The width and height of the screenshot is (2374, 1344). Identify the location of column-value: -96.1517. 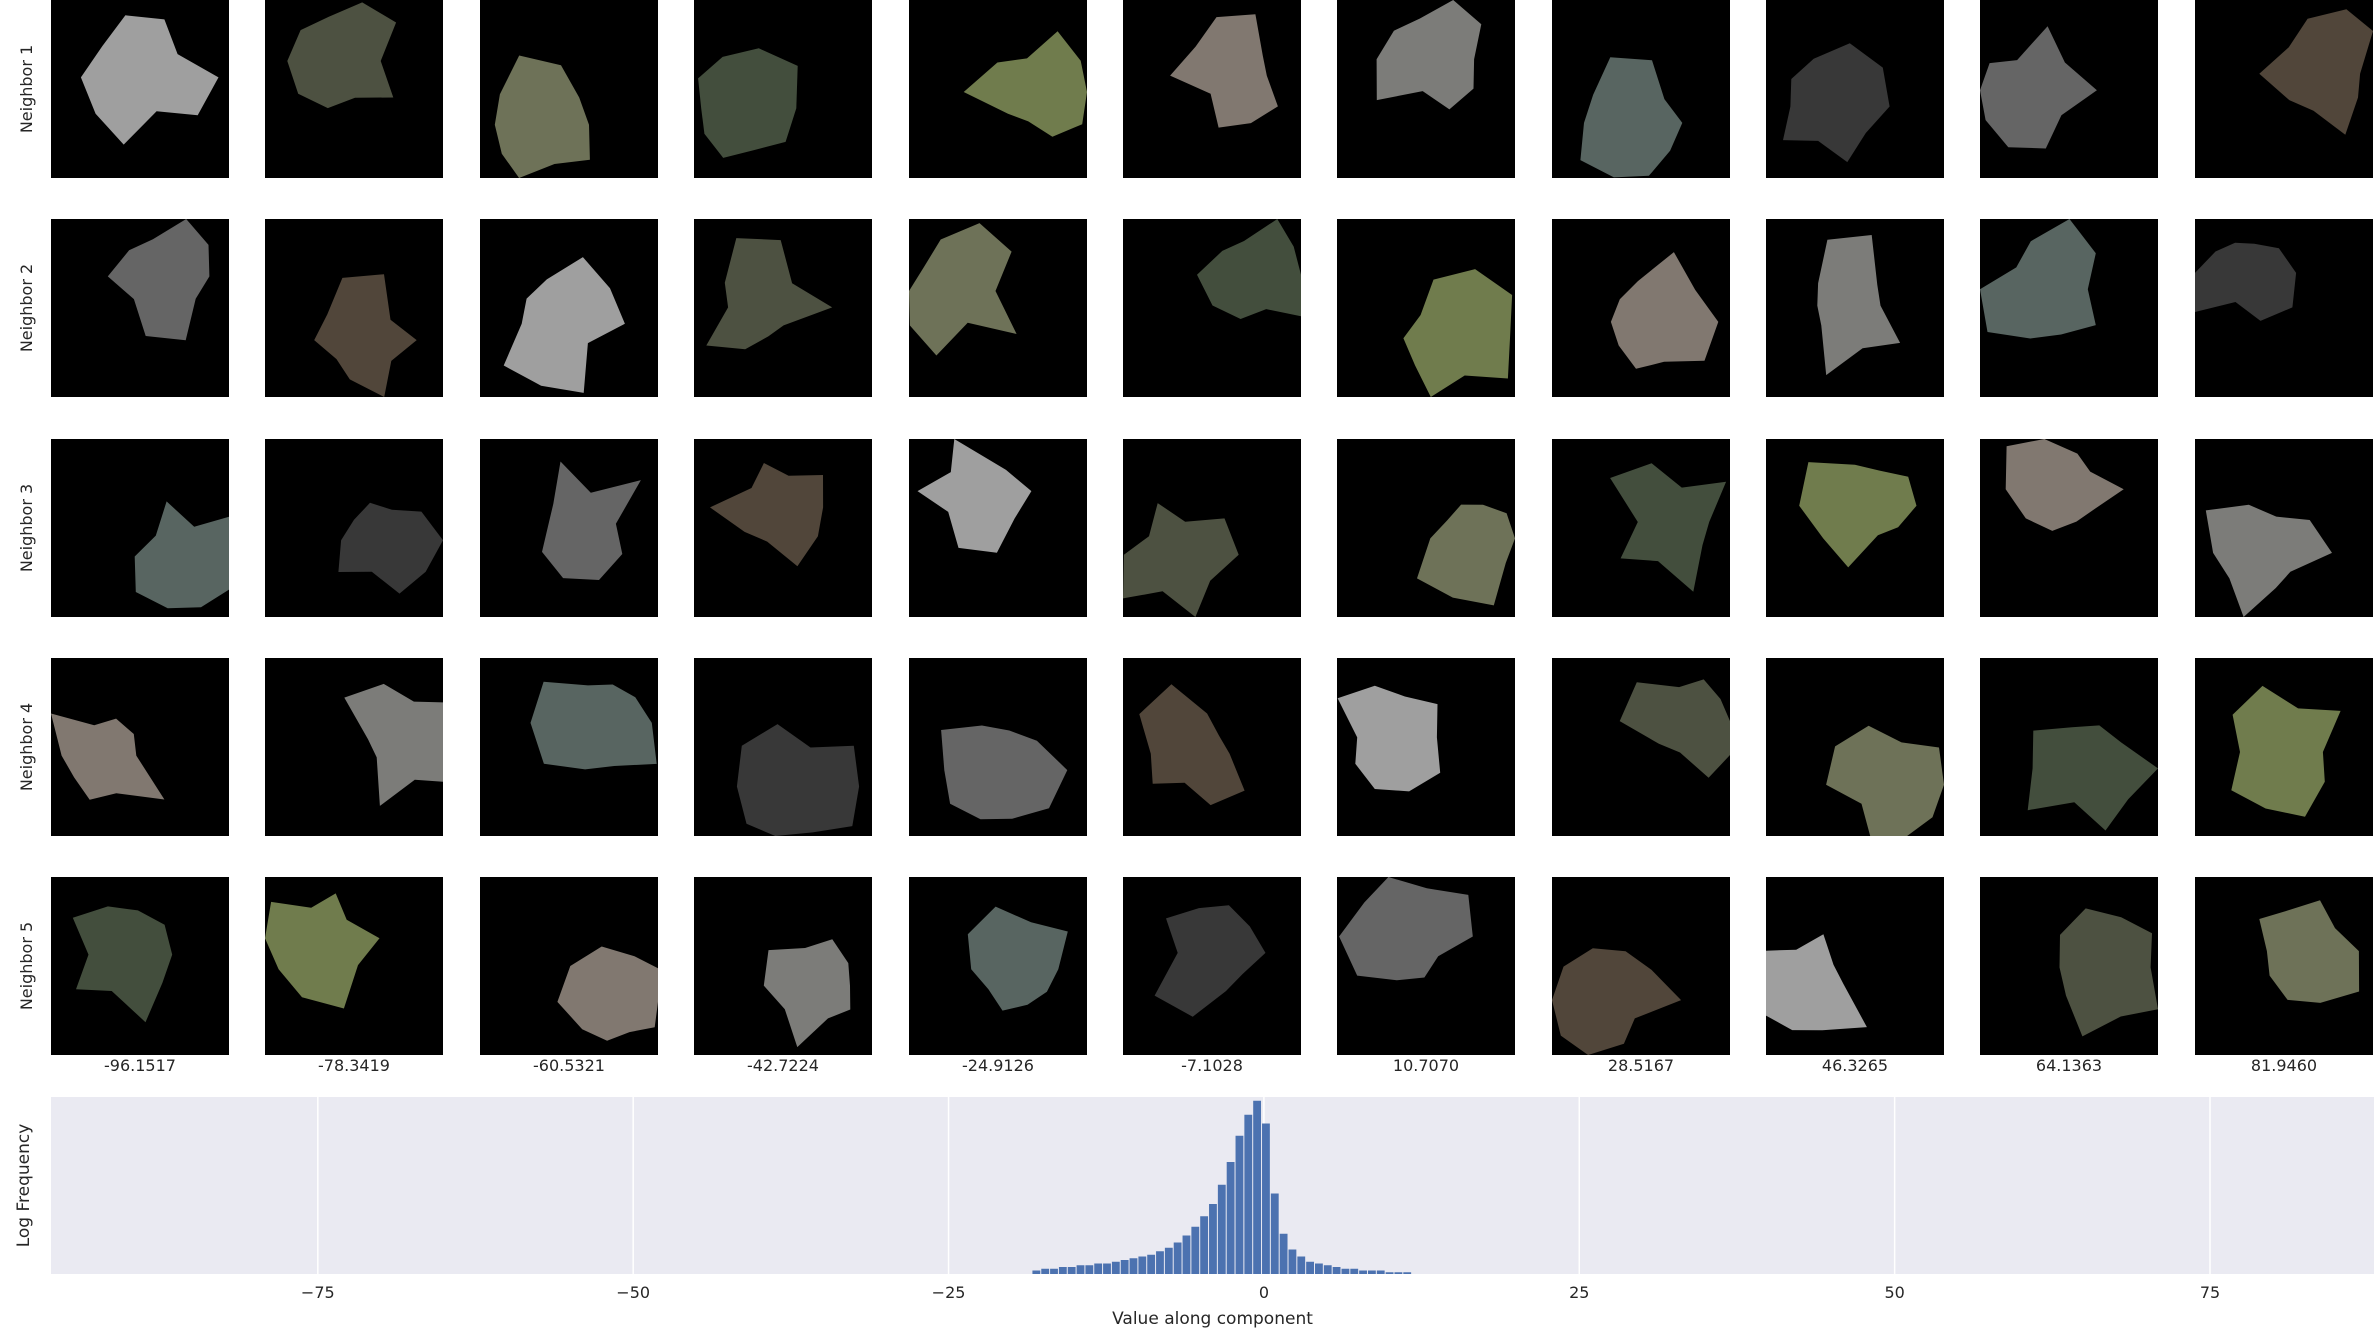
(140, 1065).